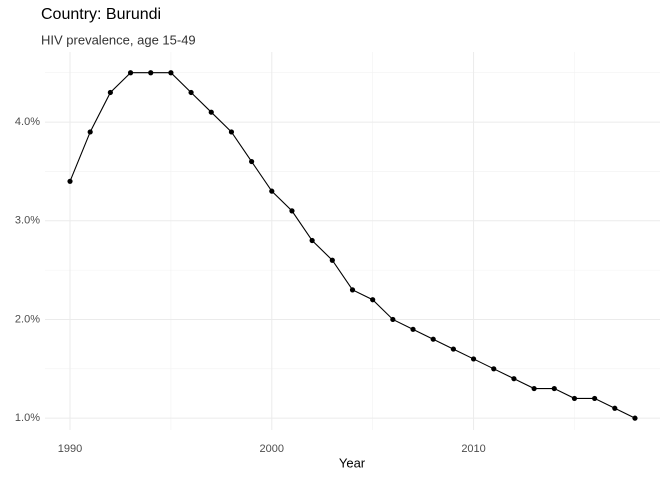 The height and width of the screenshot is (480, 672). What do you see at coordinates (101, 14) in the screenshot?
I see `chart-title: Country: Burundi` at bounding box center [101, 14].